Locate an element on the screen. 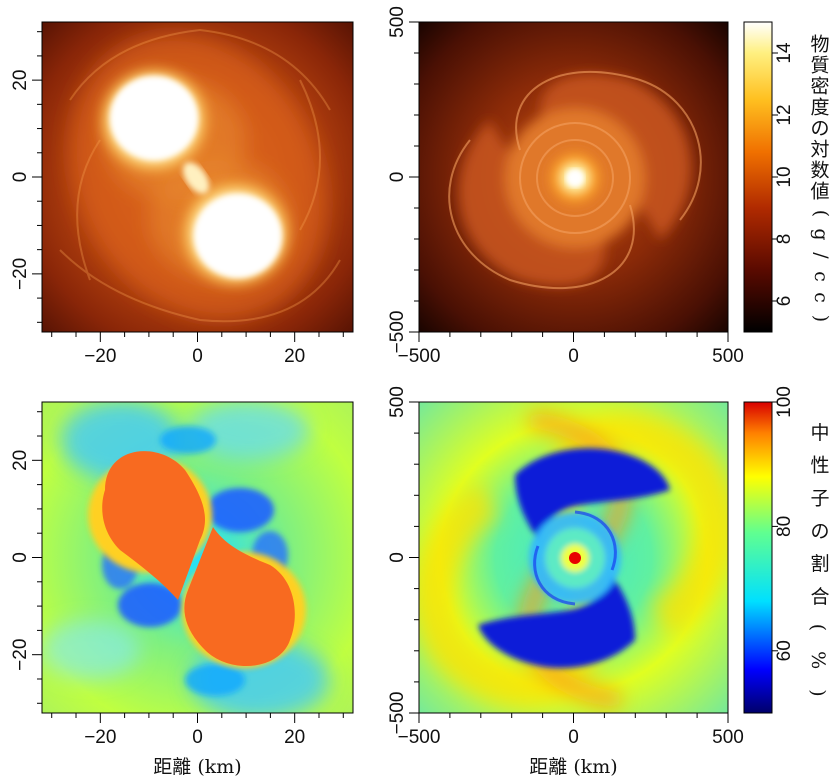 The image size is (839, 781). low-fraction-arm-lower is located at coordinates (556, 622).